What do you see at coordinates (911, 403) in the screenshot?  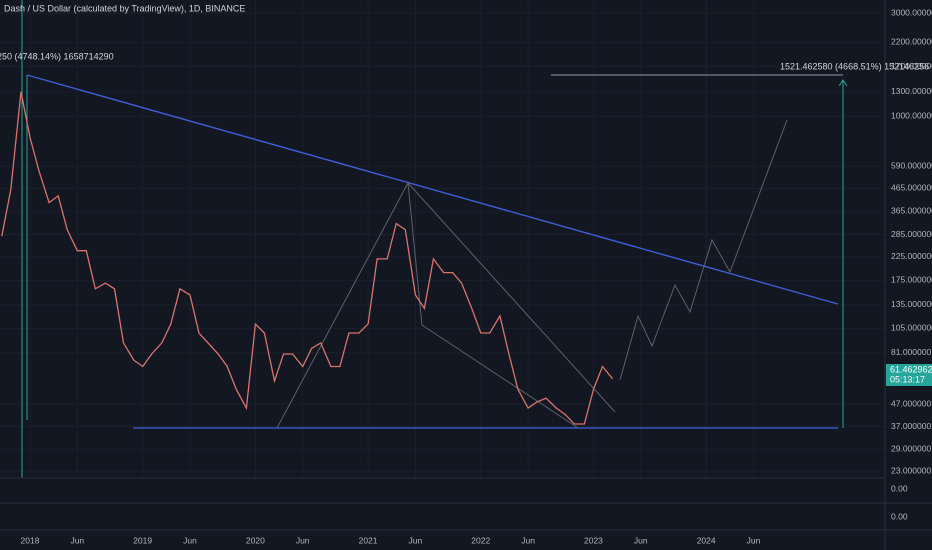 I see `y-tick-label: 47.000000` at bounding box center [911, 403].